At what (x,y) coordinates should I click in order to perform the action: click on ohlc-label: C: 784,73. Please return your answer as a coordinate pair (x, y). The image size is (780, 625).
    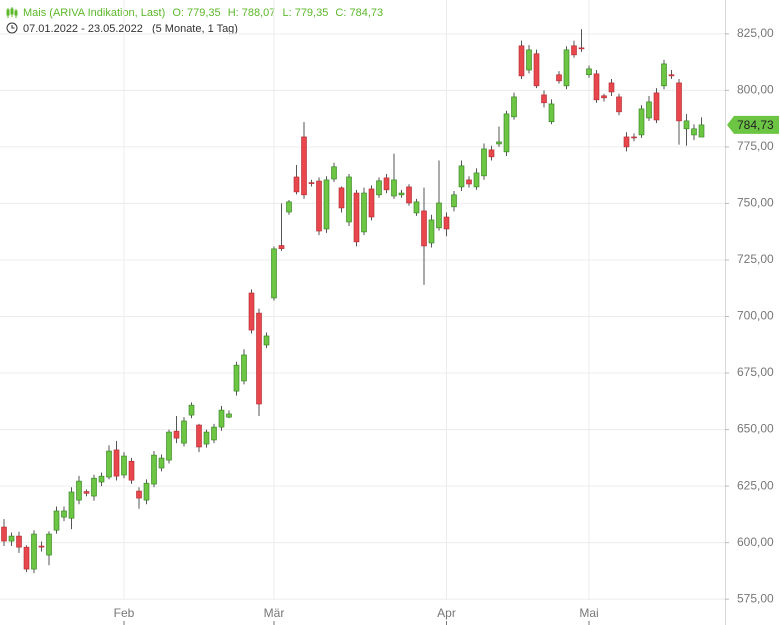
    Looking at the image, I should click on (359, 13).